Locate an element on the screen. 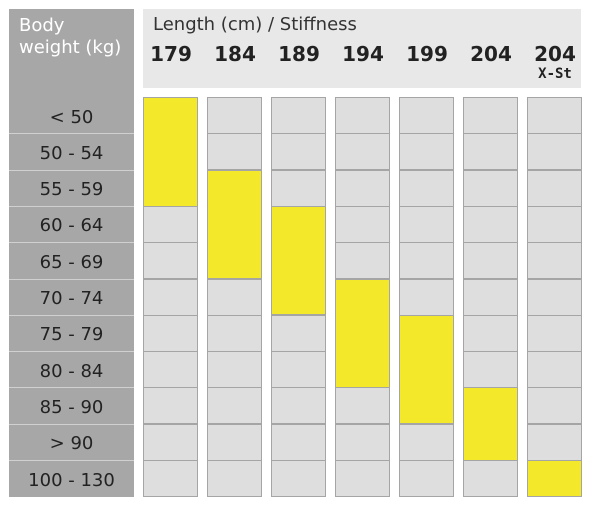 The width and height of the screenshot is (600, 508). length-label: 199 is located at coordinates (427, 54).